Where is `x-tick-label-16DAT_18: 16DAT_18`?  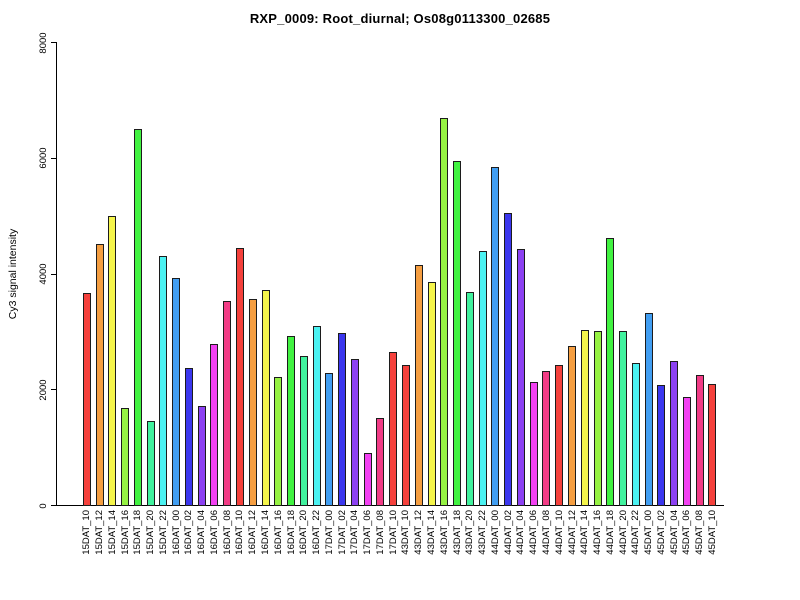 x-tick-label-16DAT_18: 16DAT_18 is located at coordinates (291, 532).